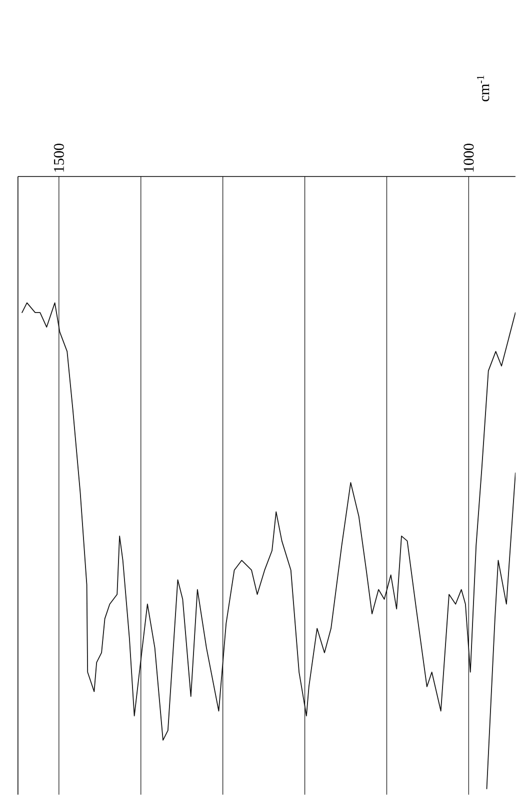 The width and height of the screenshot is (516, 795). What do you see at coordinates (469, 158) in the screenshot?
I see `x-tick-label: 1000` at bounding box center [469, 158].